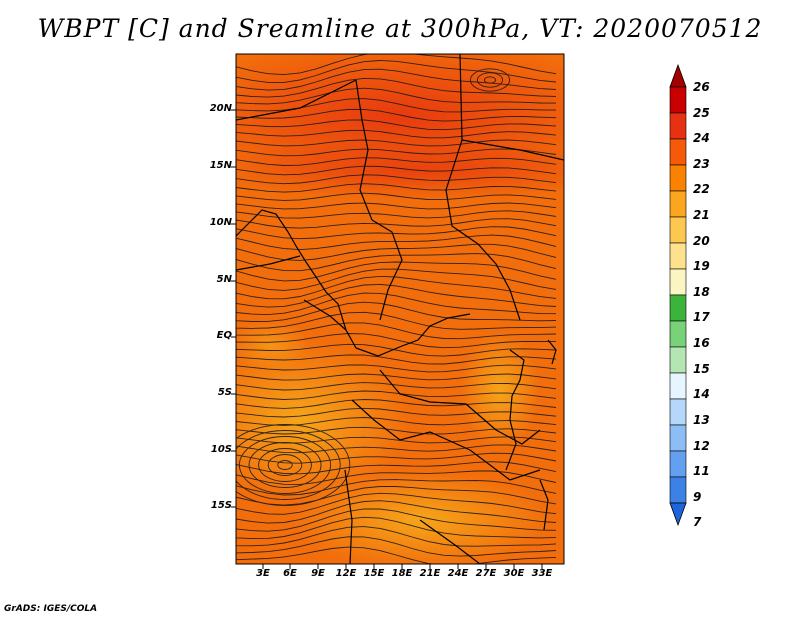 The height and width of the screenshot is (618, 800). What do you see at coordinates (514, 573) in the screenshot?
I see `lon-label: 30E` at bounding box center [514, 573].